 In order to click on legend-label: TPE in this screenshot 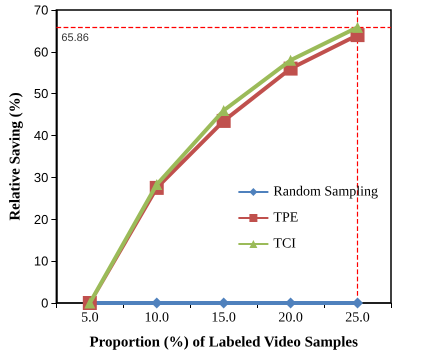, I will do `click(285, 218)`.